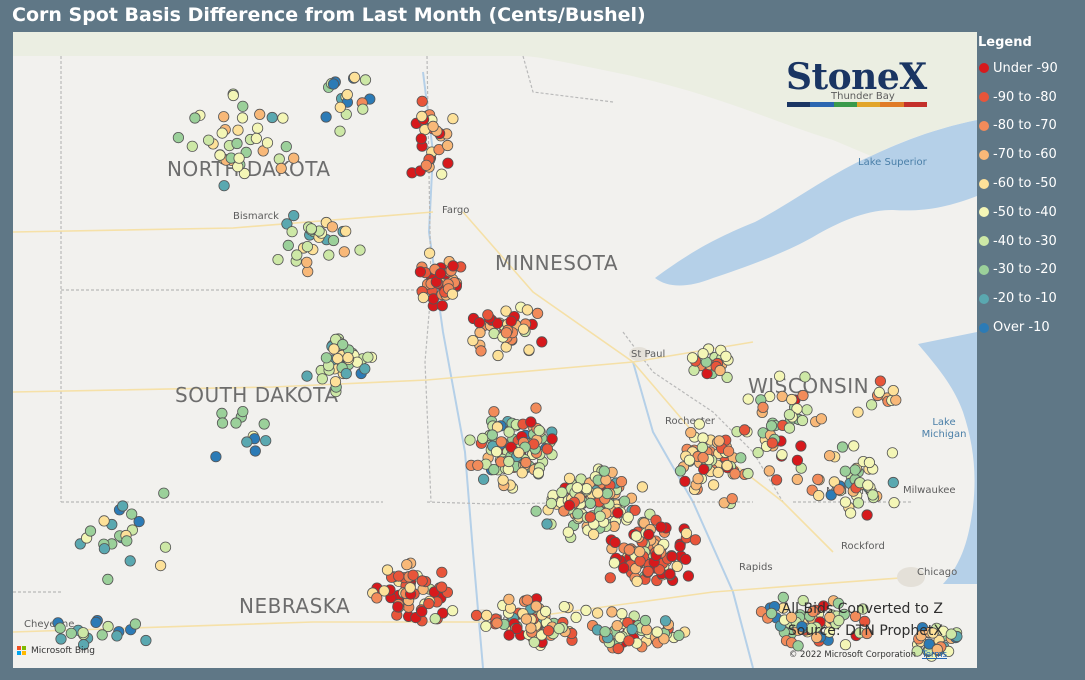 Image resolution: width=1085 pixels, height=680 pixels. What do you see at coordinates (1030, 298) in the screenshot?
I see `legend-item: -20 to -10` at bounding box center [1030, 298].